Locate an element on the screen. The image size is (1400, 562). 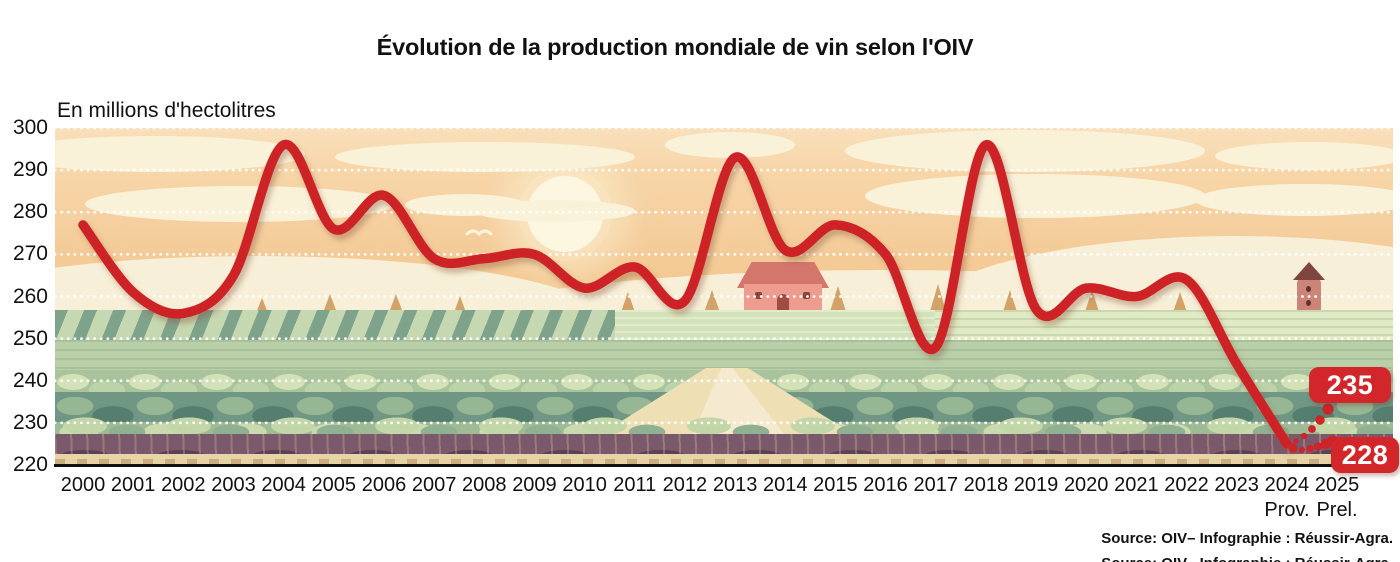
cypress-tree is located at coordinates (938, 301).